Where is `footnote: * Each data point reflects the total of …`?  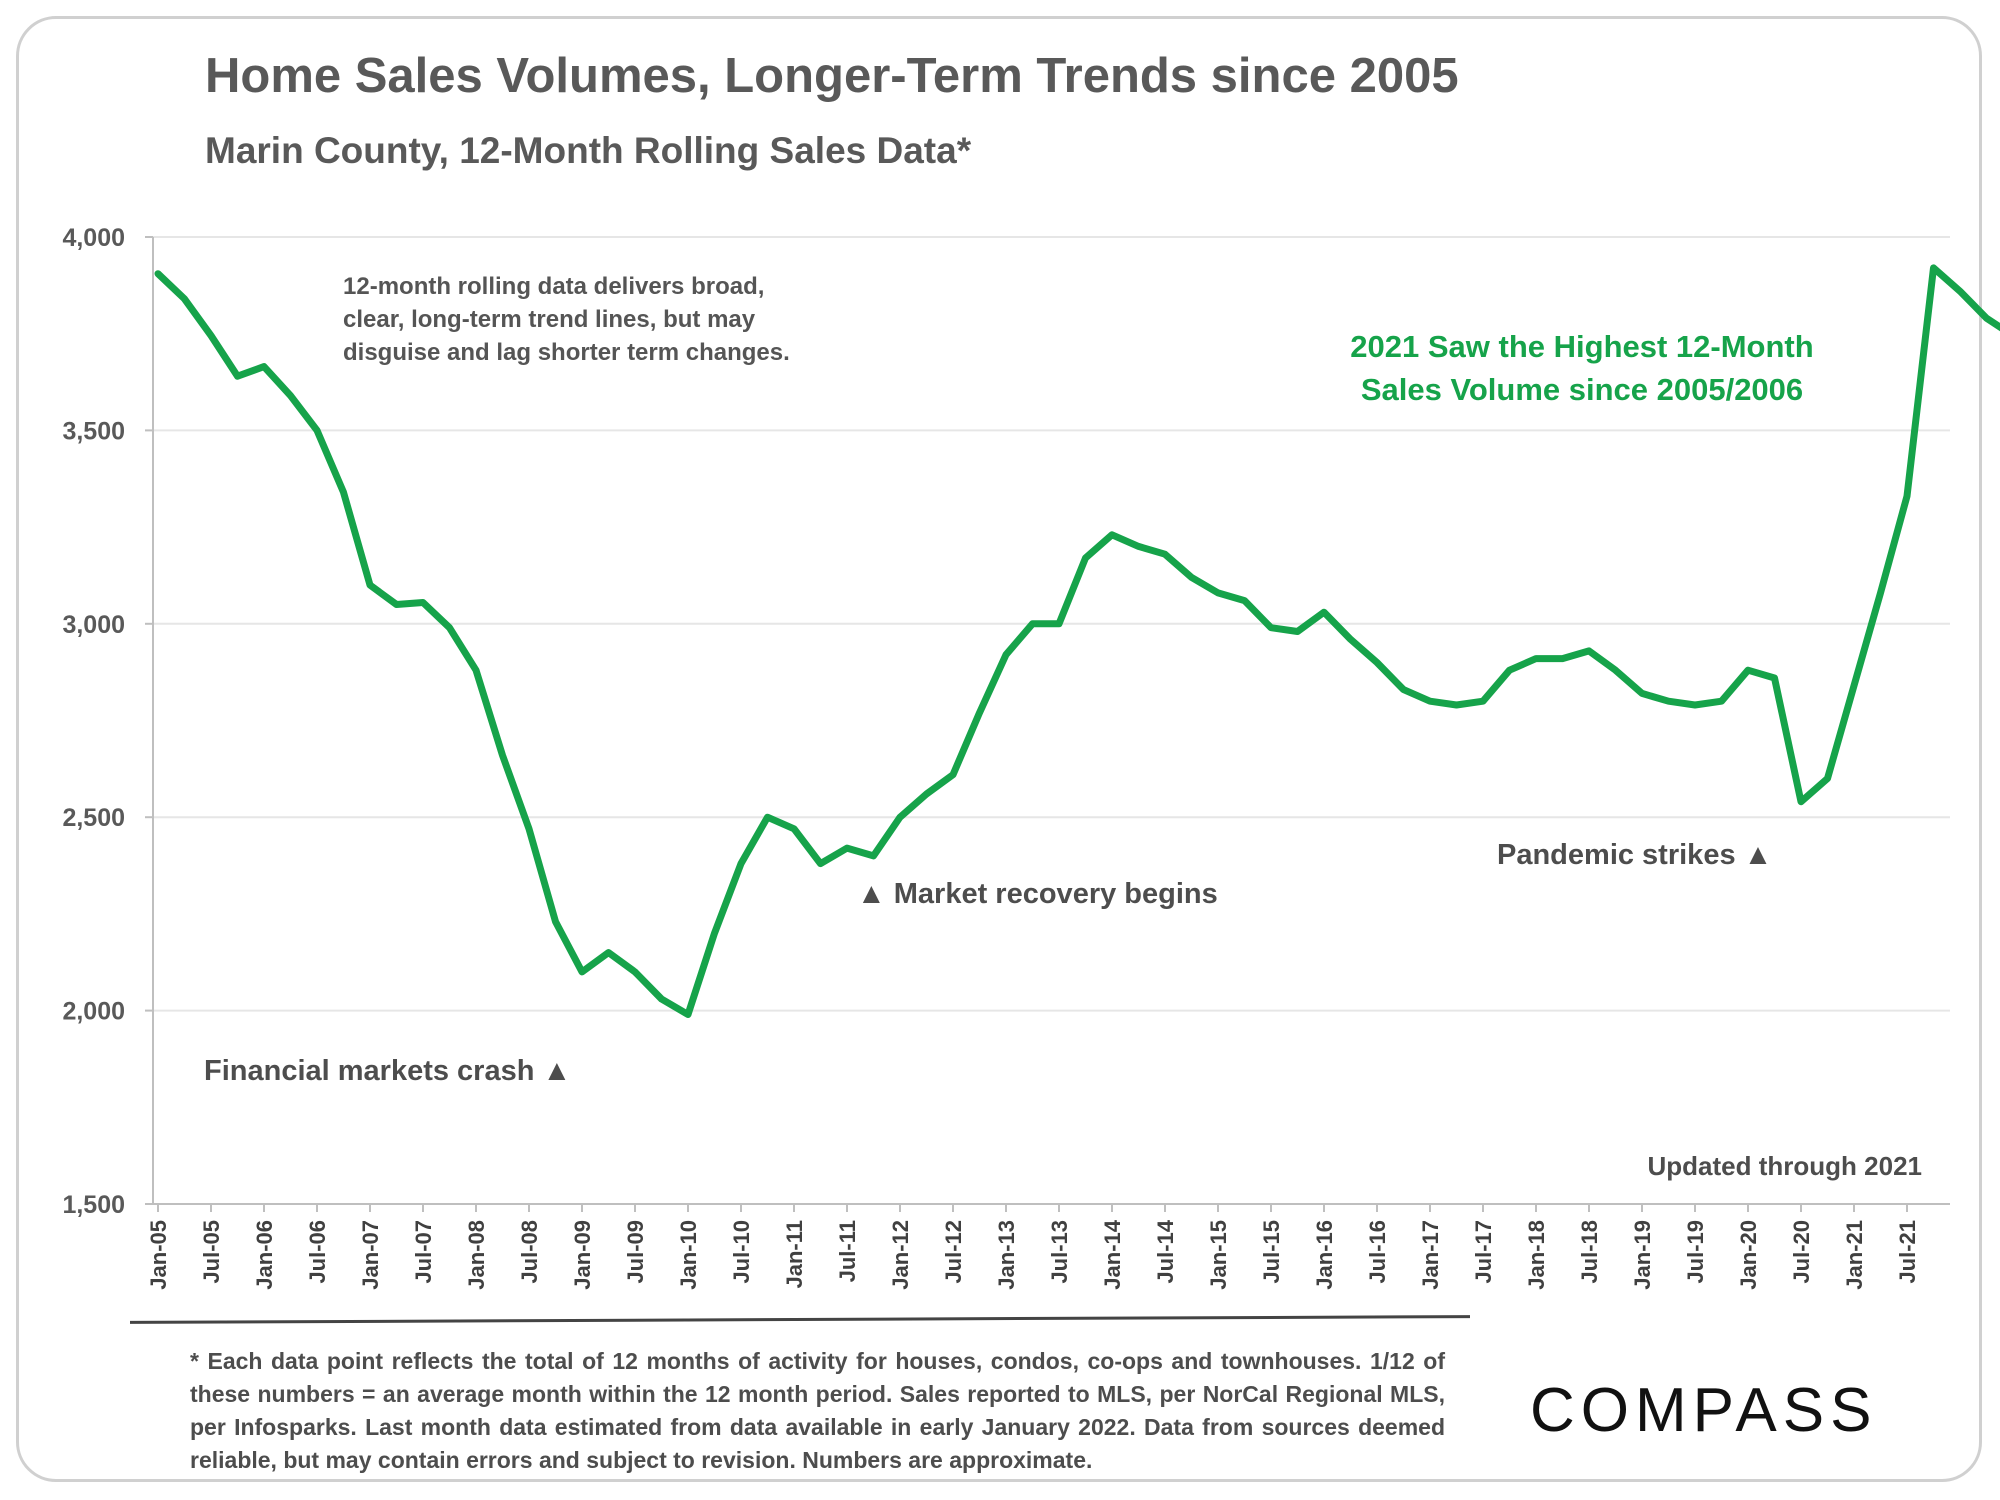
footnote: * Each data point reflects the total of … is located at coordinates (817, 1410).